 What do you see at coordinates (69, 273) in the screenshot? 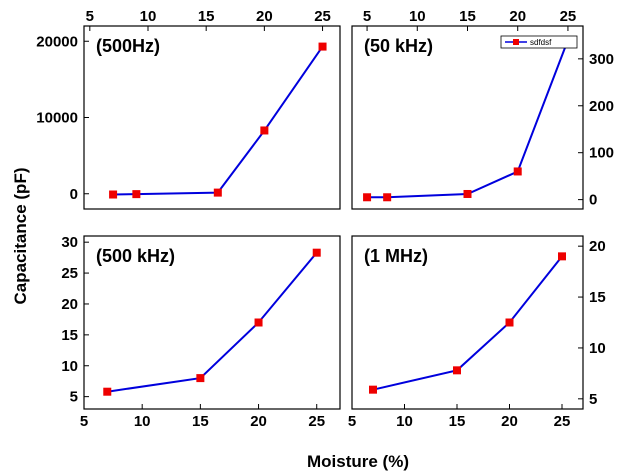
I see `y-tick-label: 25` at bounding box center [69, 273].